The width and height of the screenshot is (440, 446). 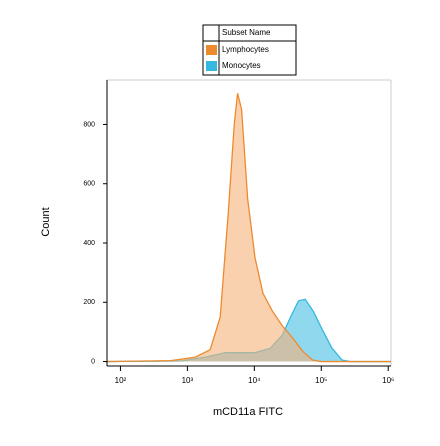 I want to click on y-axis-label: Count, so click(x=46, y=221).